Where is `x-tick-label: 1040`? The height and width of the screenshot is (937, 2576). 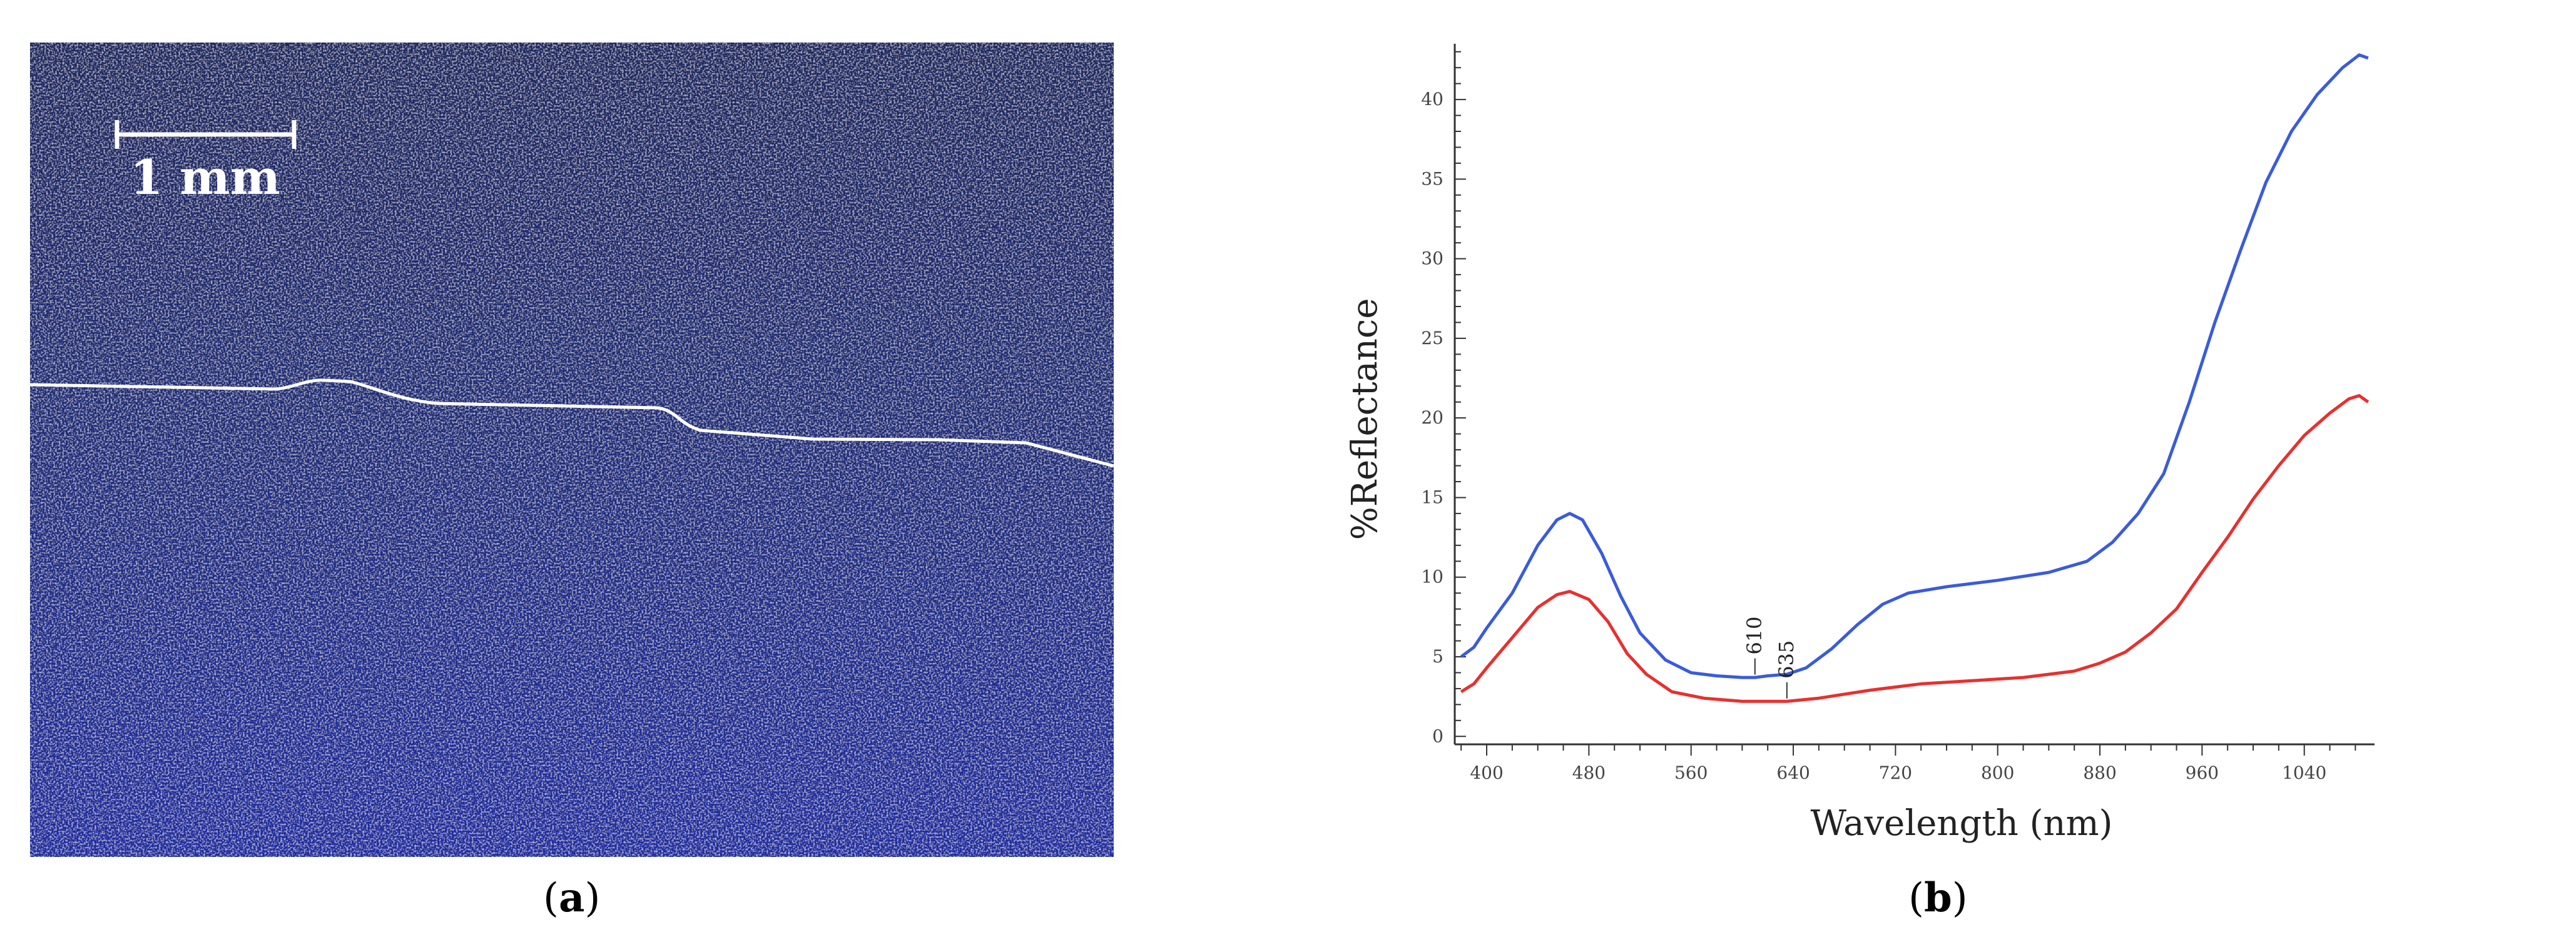 x-tick-label: 1040 is located at coordinates (2304, 772).